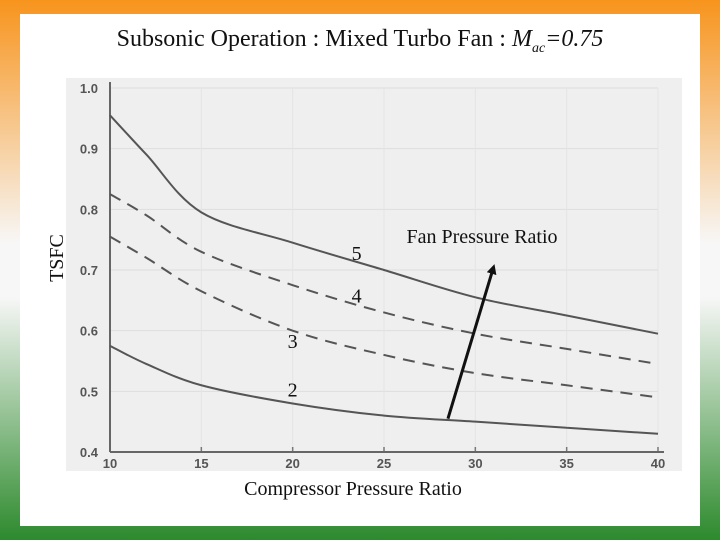 The width and height of the screenshot is (720, 540). I want to click on title-mach-subscript: ac, so click(538, 48).